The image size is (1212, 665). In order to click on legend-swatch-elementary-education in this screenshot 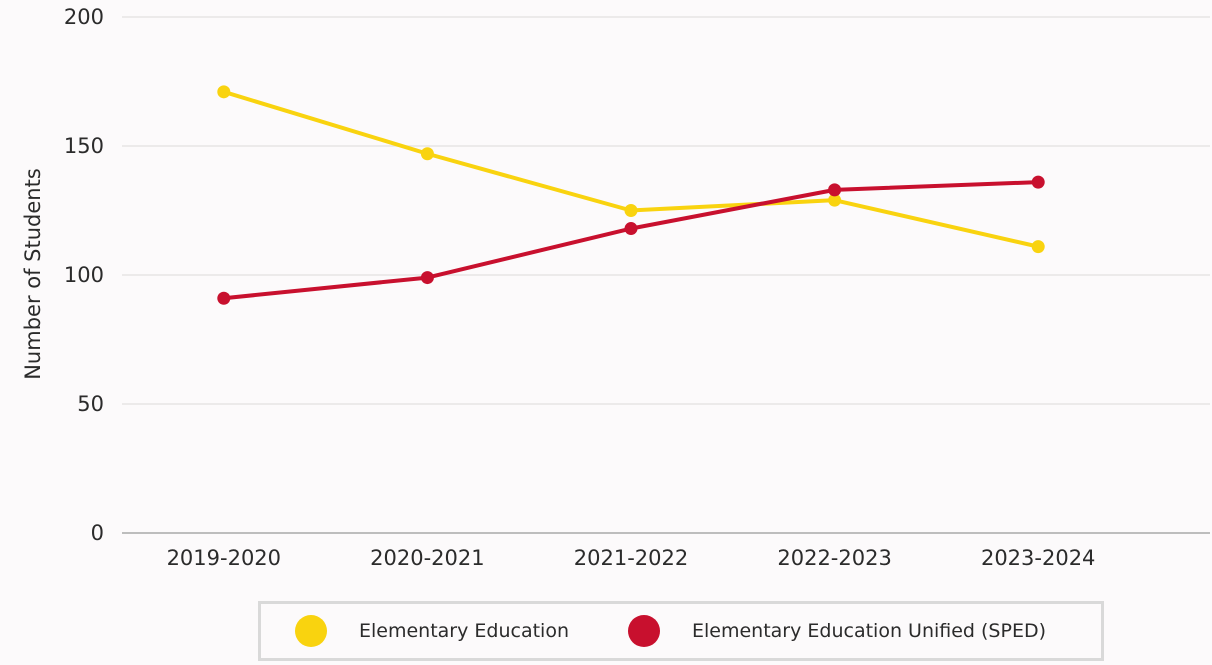, I will do `click(311, 631)`.